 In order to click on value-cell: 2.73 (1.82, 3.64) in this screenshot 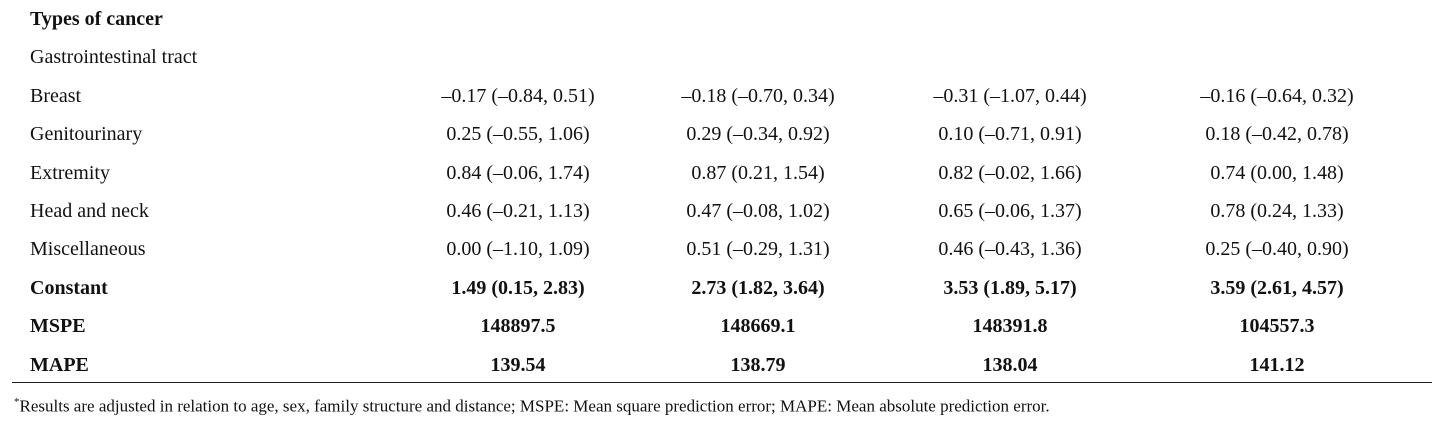, I will do `click(758, 287)`.